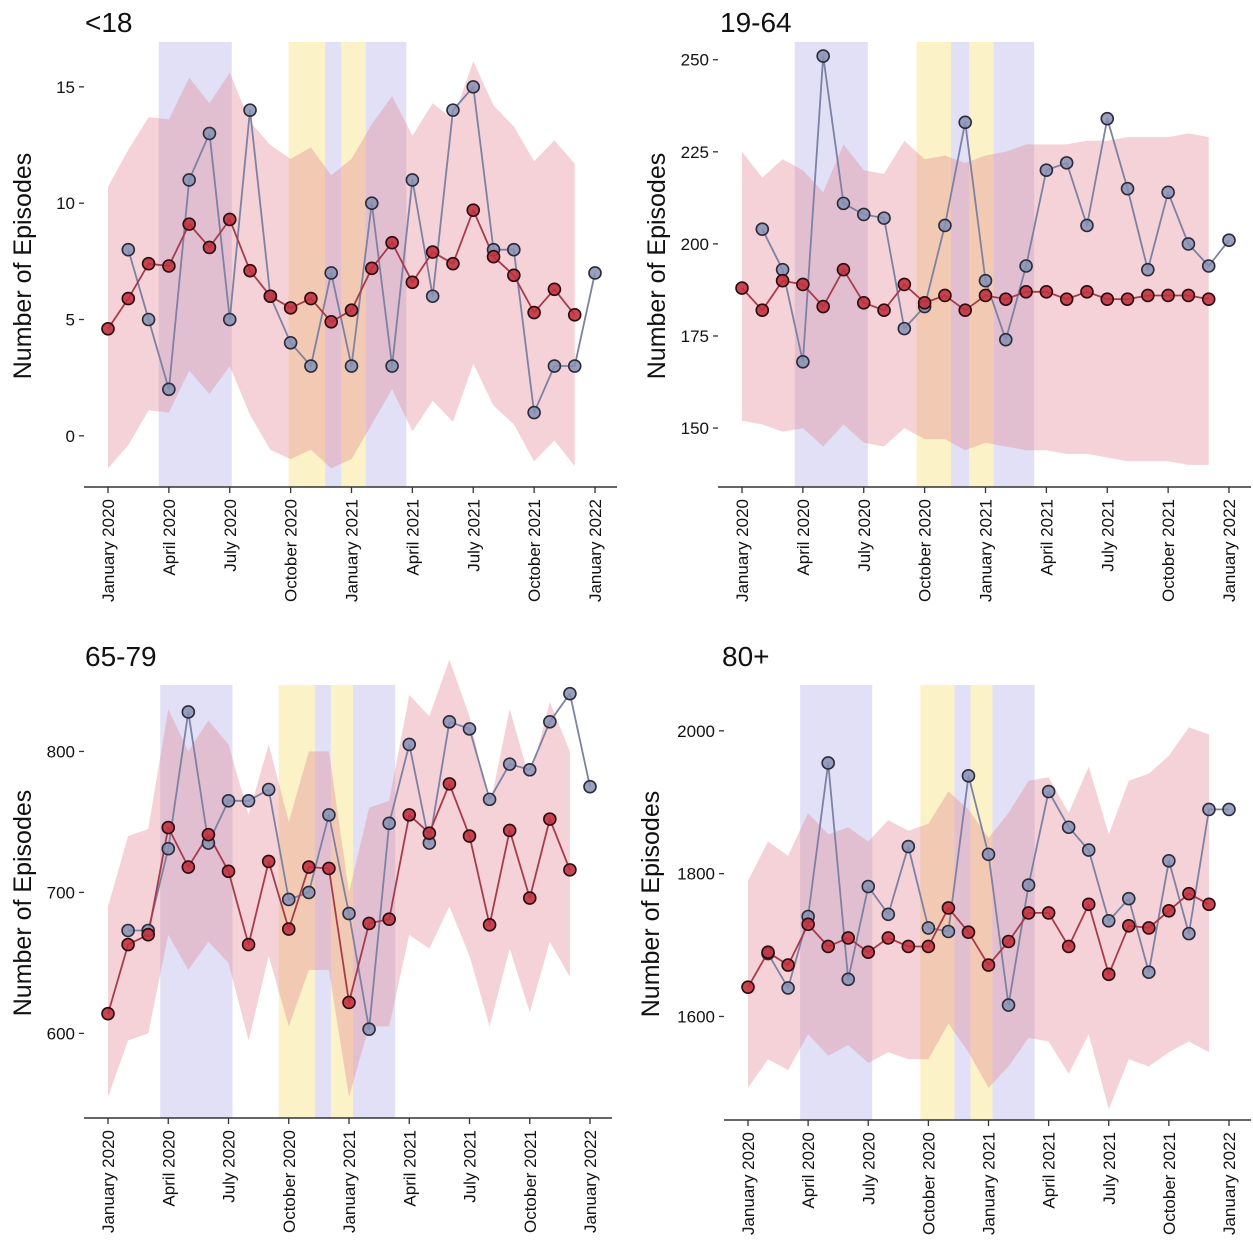  What do you see at coordinates (412, 537) in the screenshot?
I see `x-tick-label: April 2021` at bounding box center [412, 537].